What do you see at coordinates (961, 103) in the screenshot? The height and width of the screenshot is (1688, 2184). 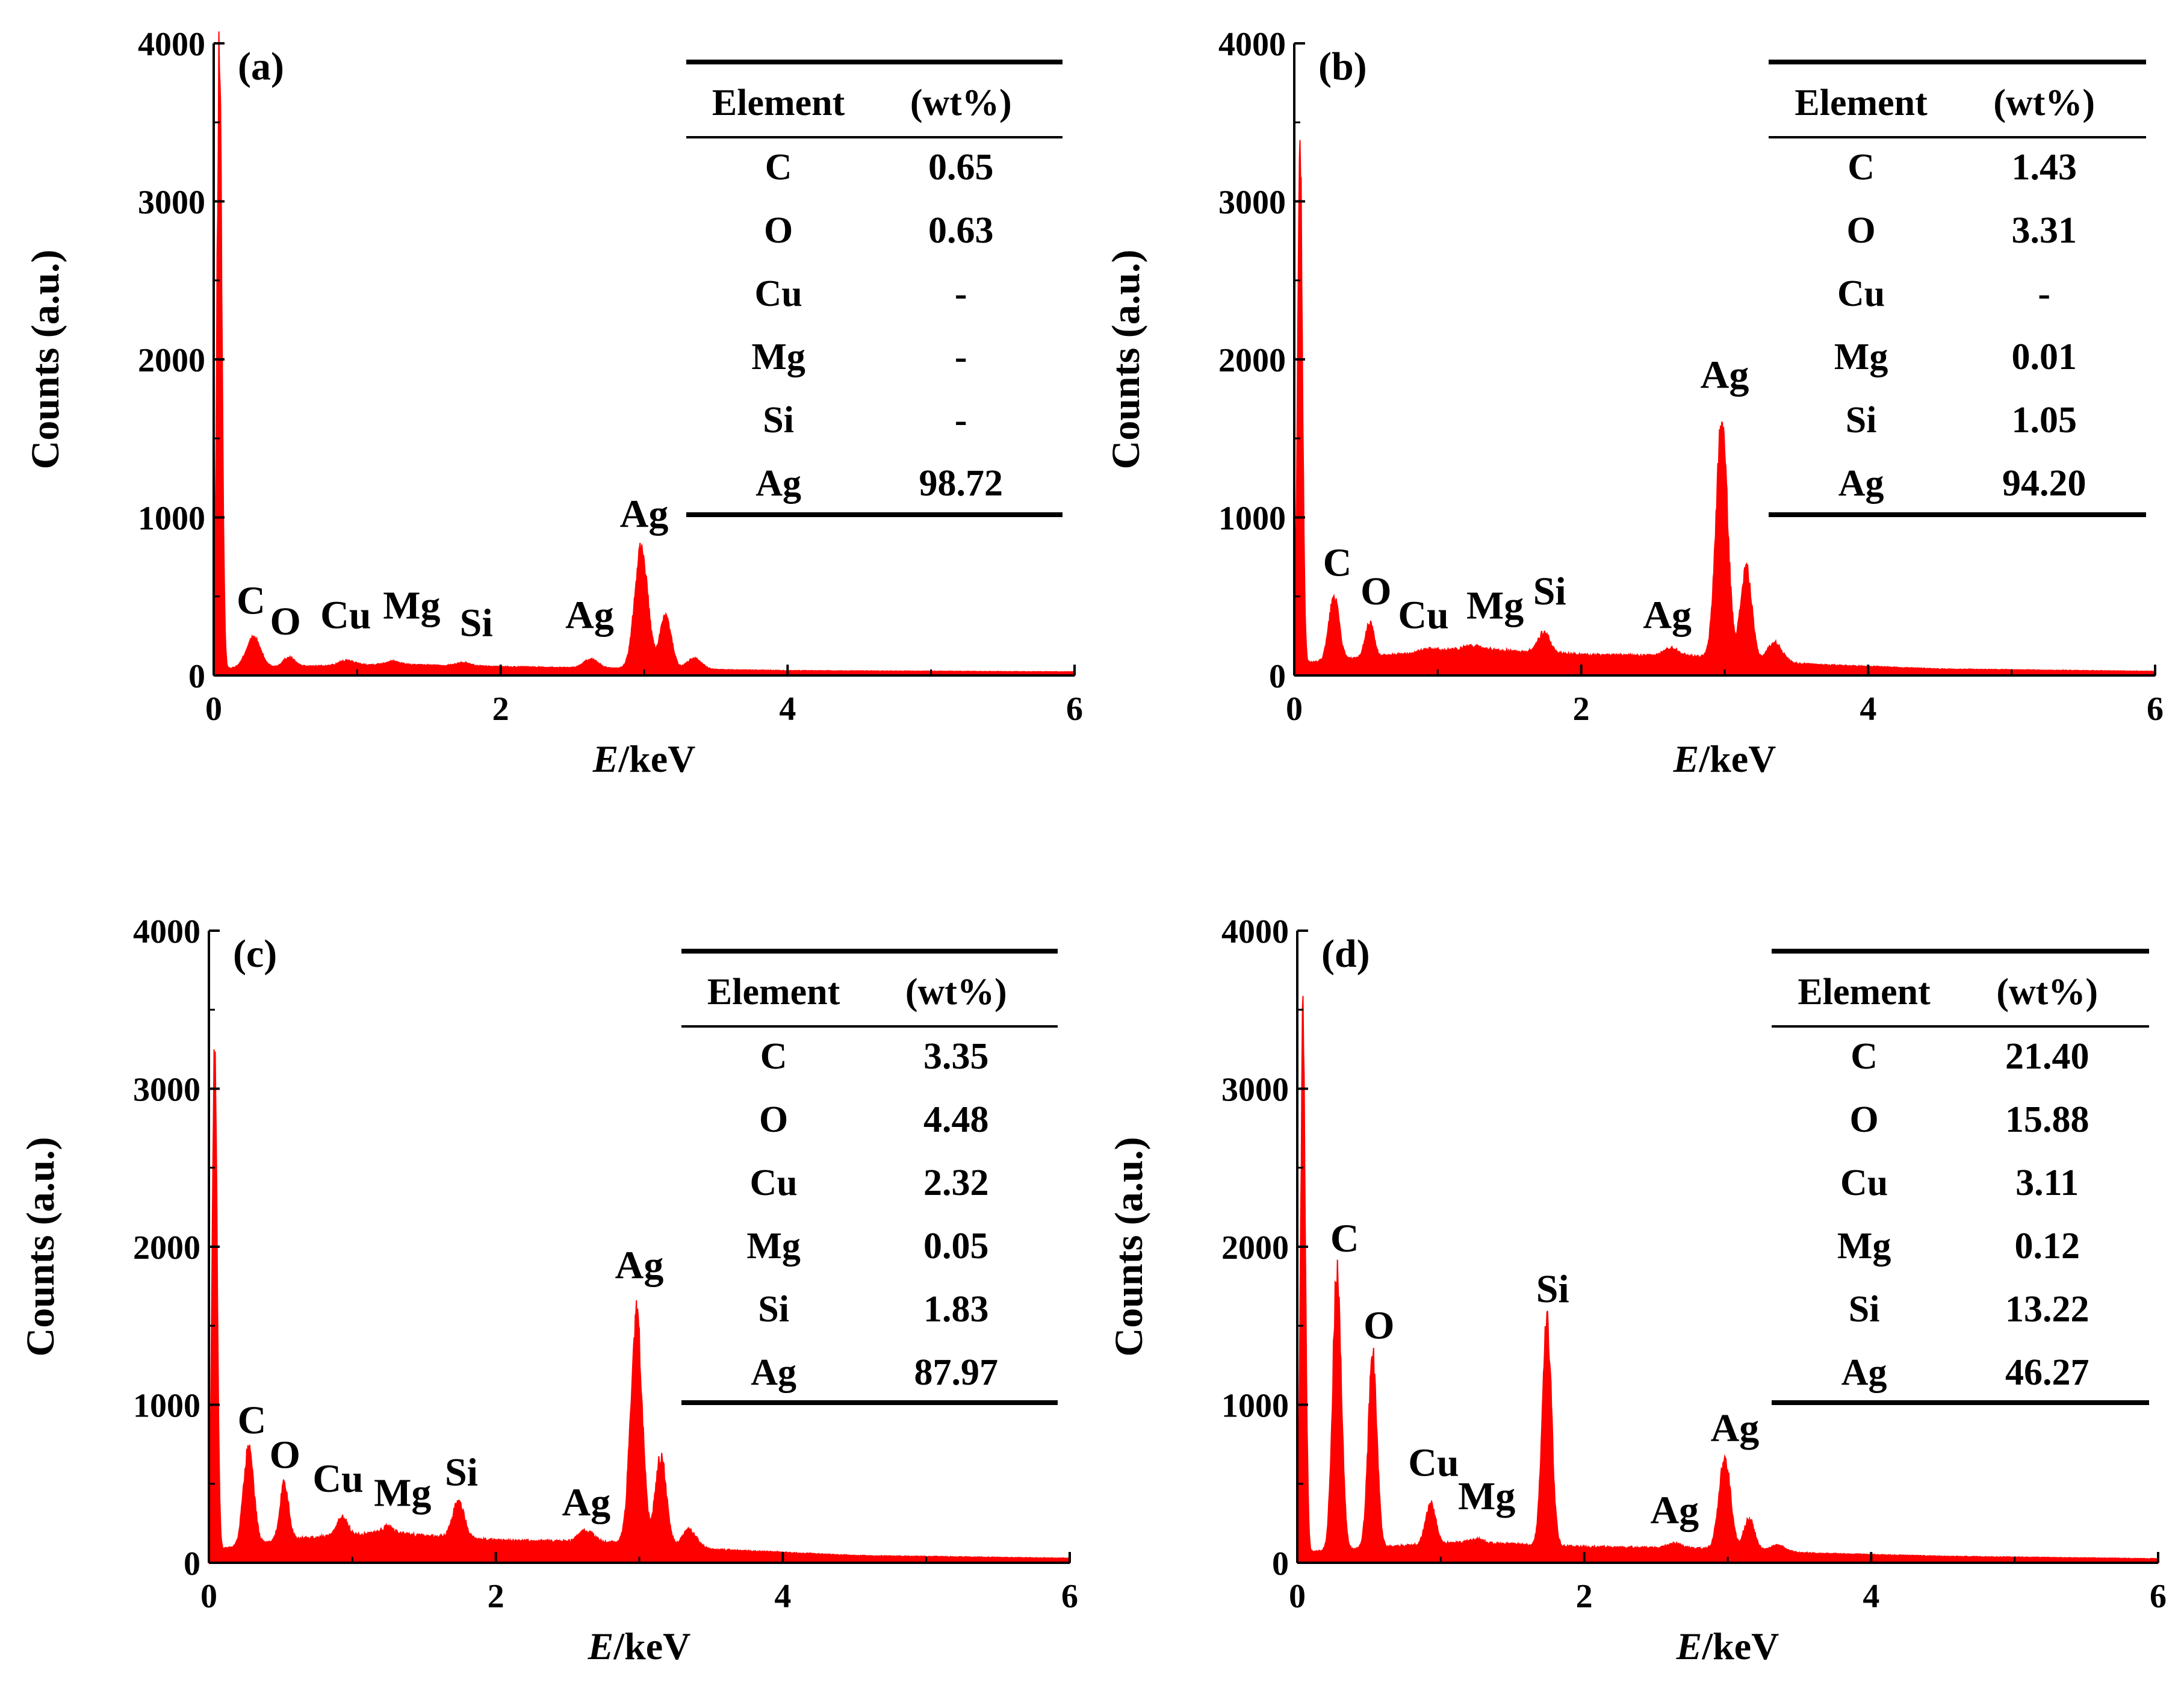 I see `table-header-wt-a: (wt%)` at bounding box center [961, 103].